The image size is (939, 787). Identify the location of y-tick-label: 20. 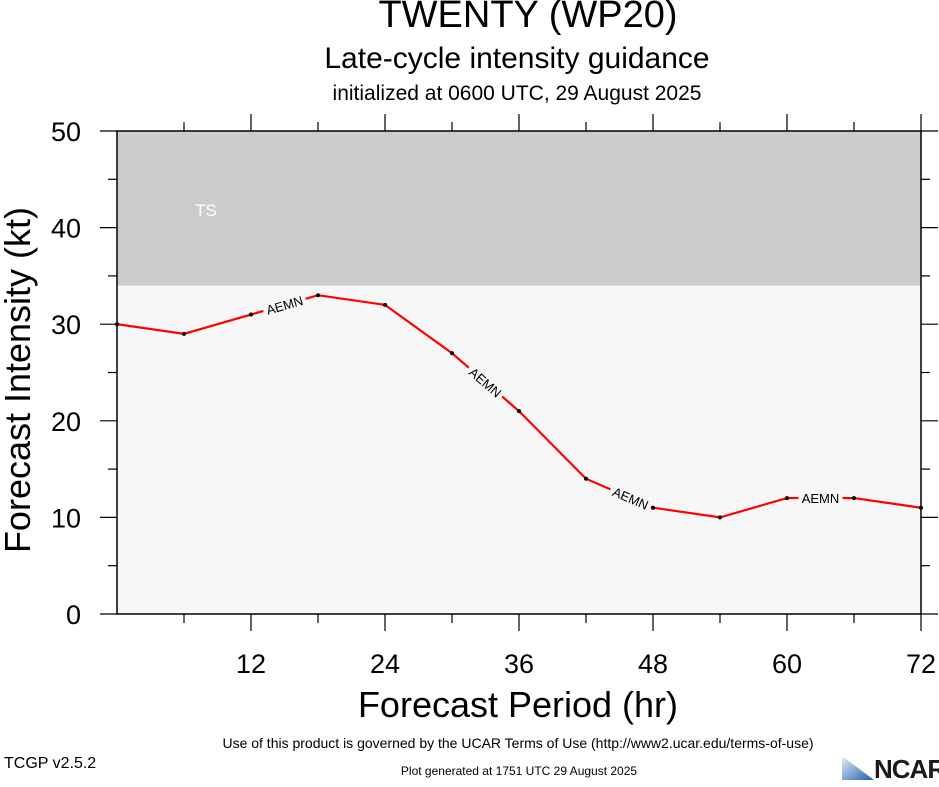
(66, 422).